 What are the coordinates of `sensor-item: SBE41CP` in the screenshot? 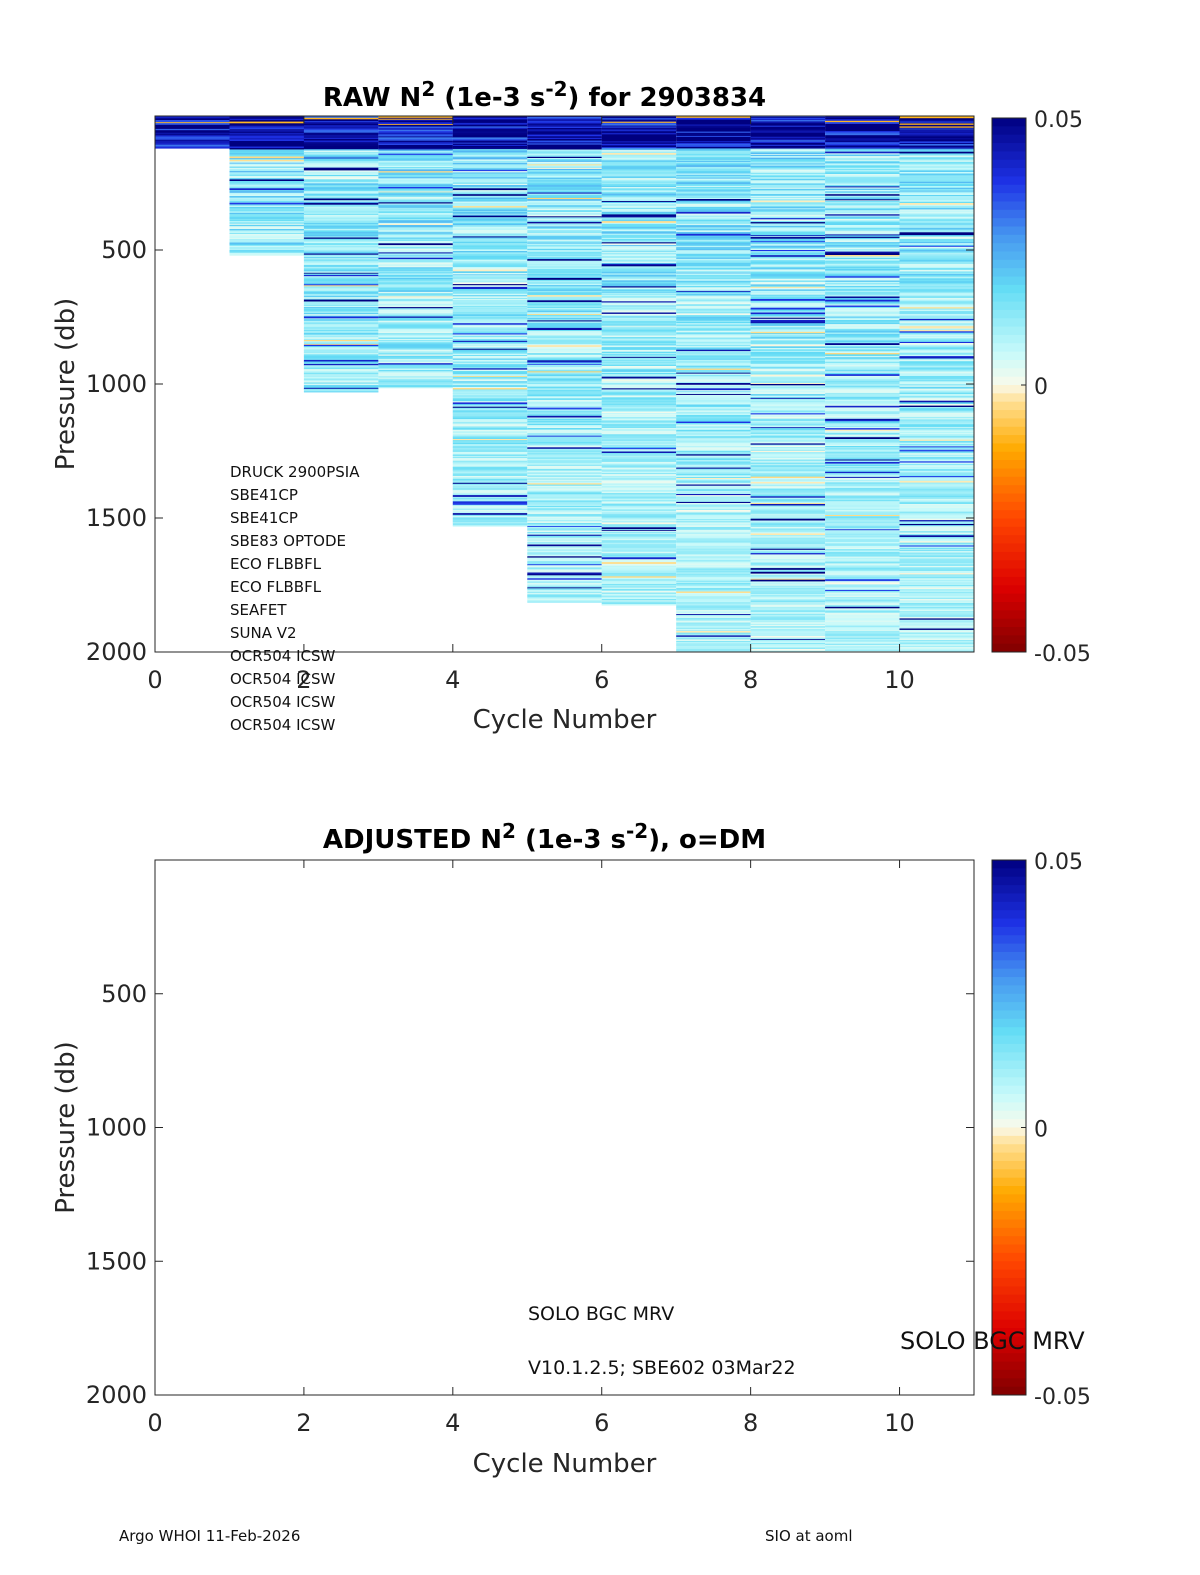 It's located at (264, 518).